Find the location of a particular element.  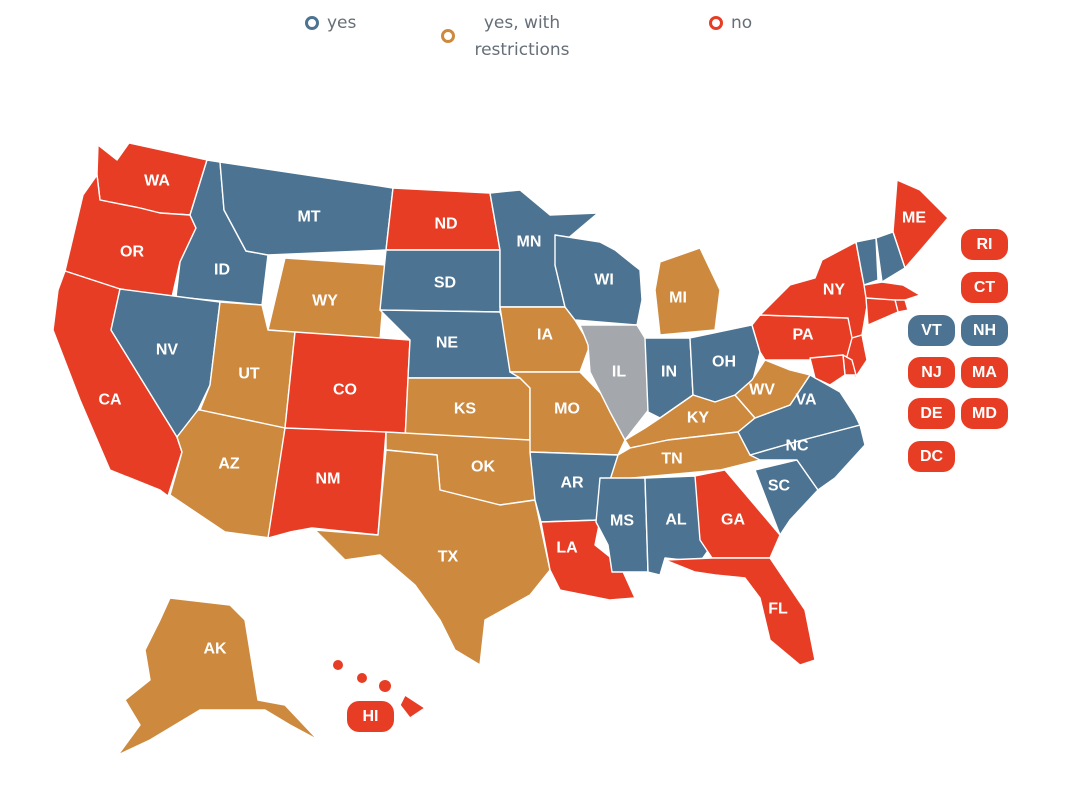

state-badge-nj: NJ is located at coordinates (931, 372).